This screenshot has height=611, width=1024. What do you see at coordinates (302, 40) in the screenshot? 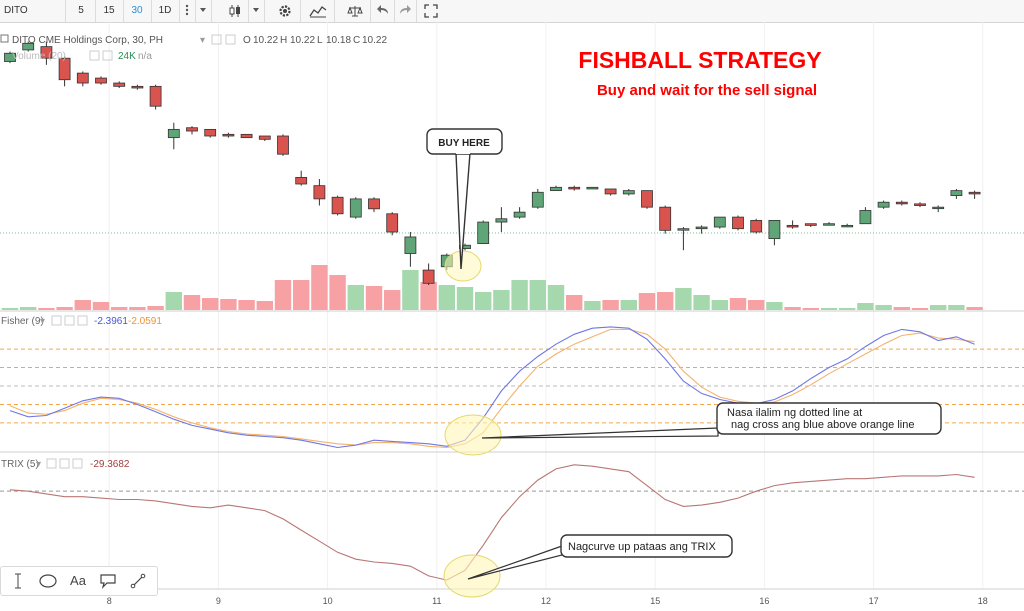
I see `ohlc-high-value: 10.22` at bounding box center [302, 40].